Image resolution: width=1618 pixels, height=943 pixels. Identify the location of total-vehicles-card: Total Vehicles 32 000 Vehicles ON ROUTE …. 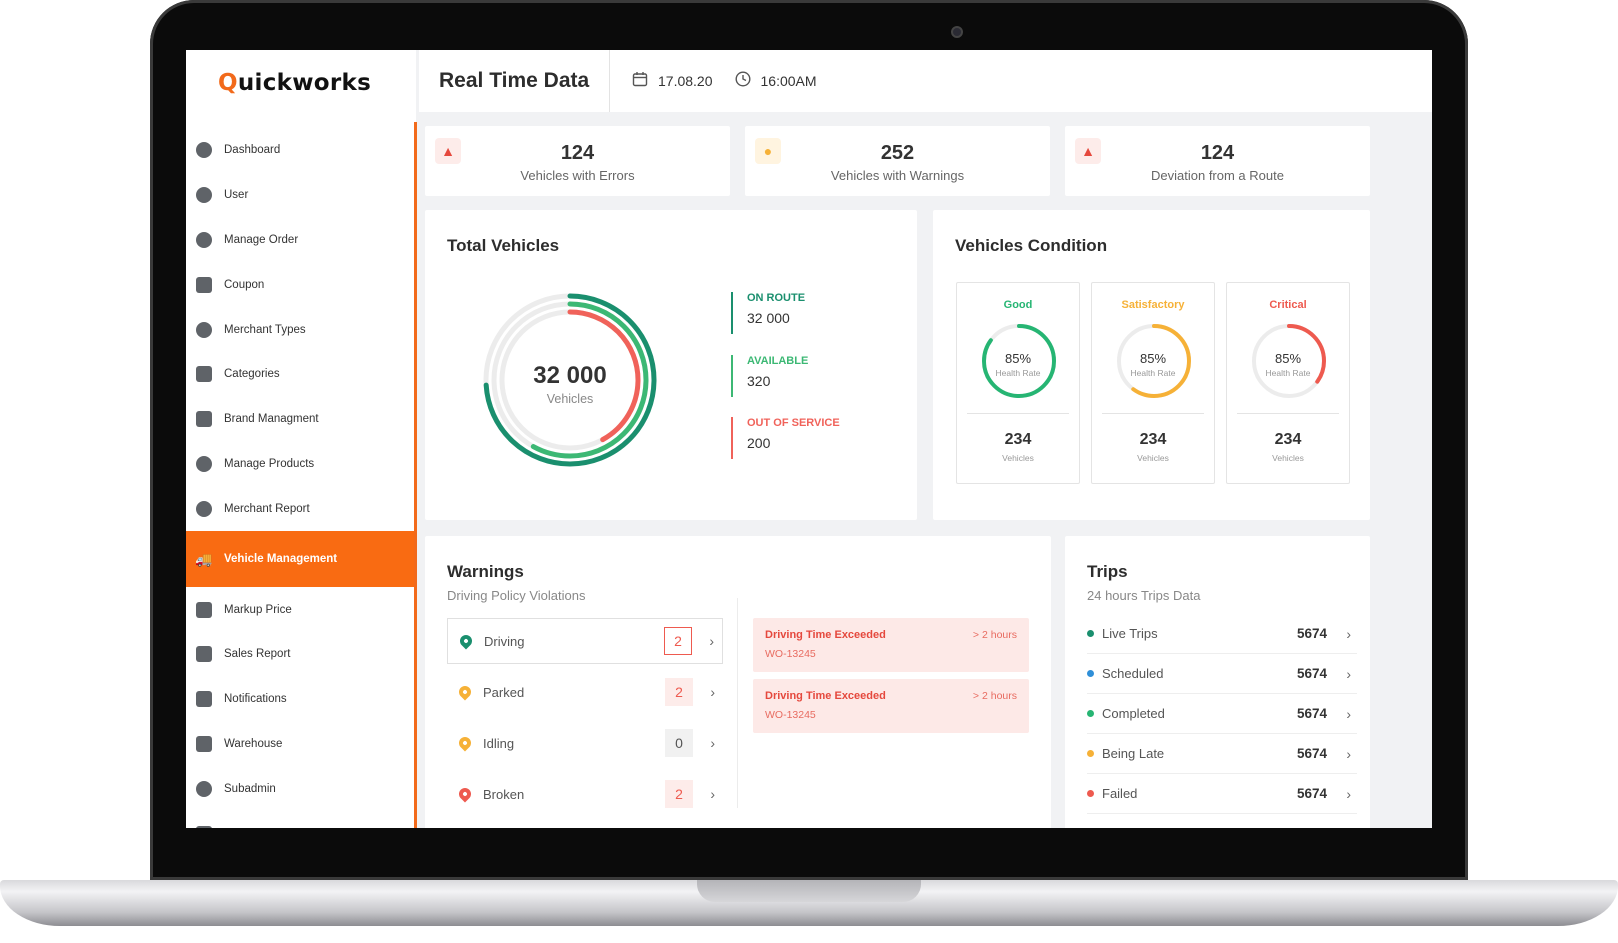
(671, 365).